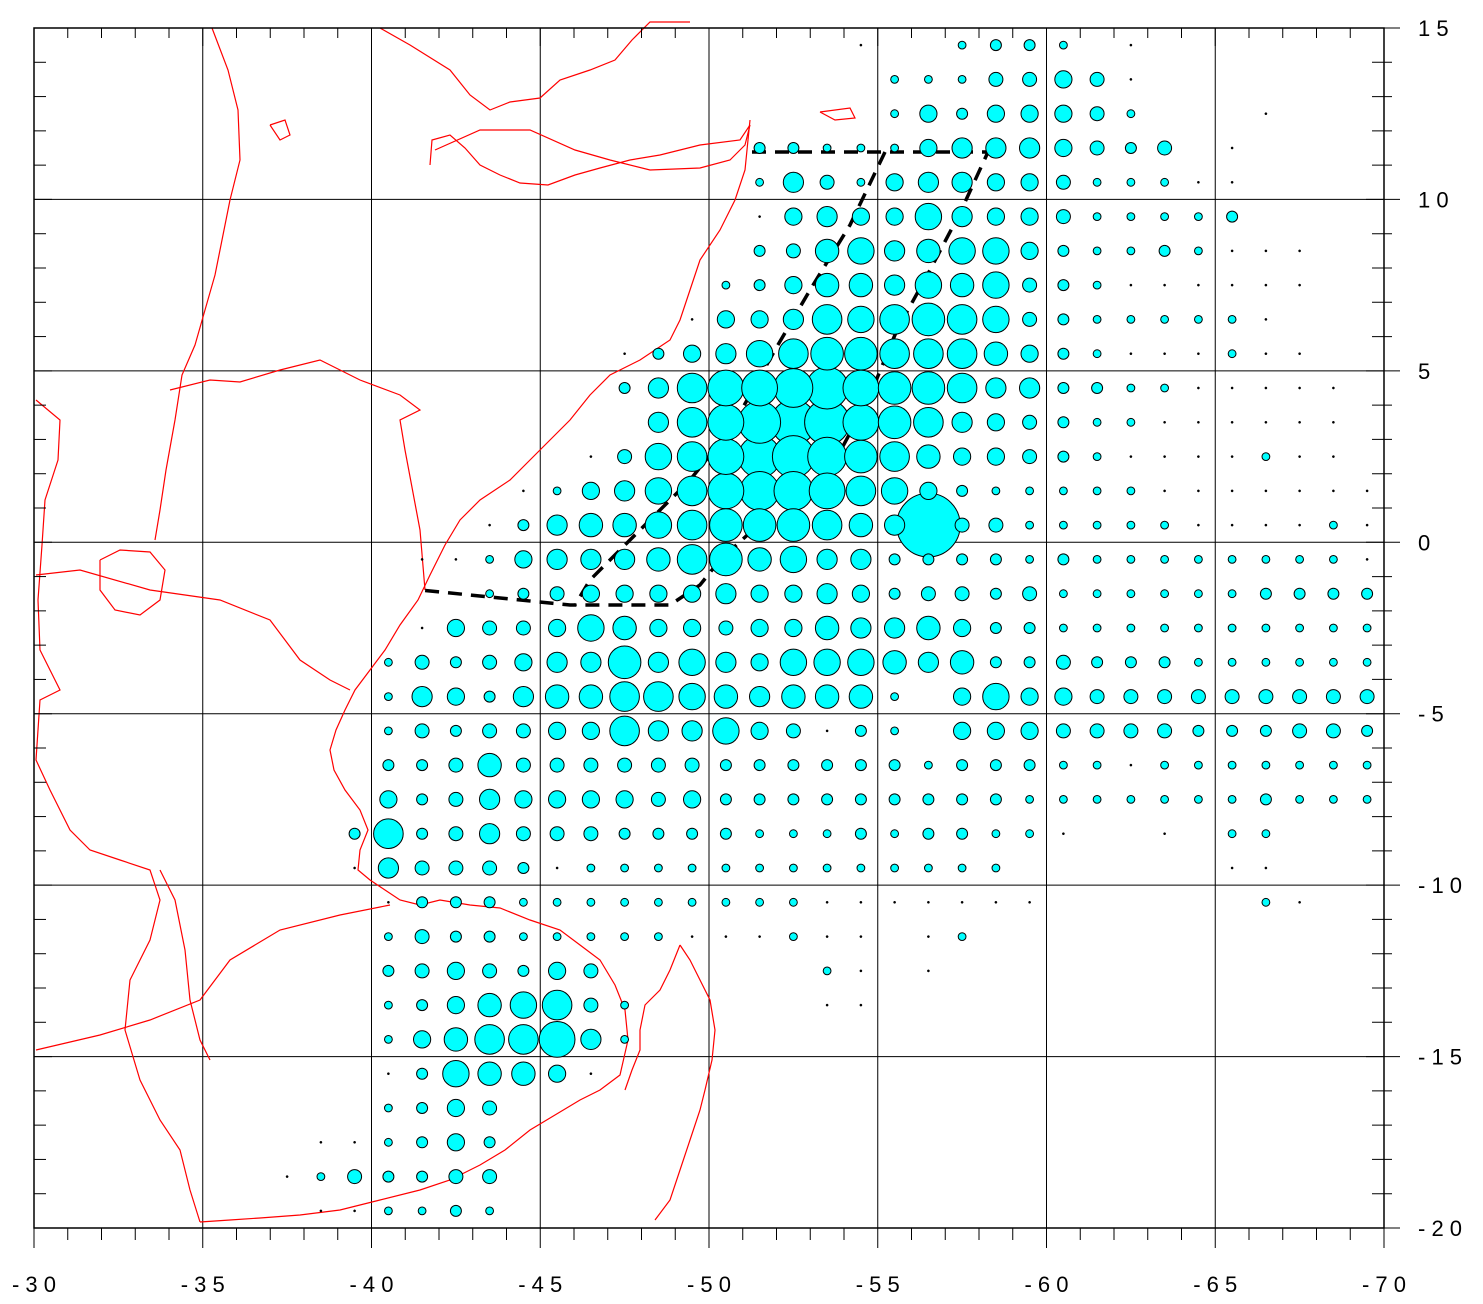  What do you see at coordinates (837, 114) in the screenshot?
I see `socotra` at bounding box center [837, 114].